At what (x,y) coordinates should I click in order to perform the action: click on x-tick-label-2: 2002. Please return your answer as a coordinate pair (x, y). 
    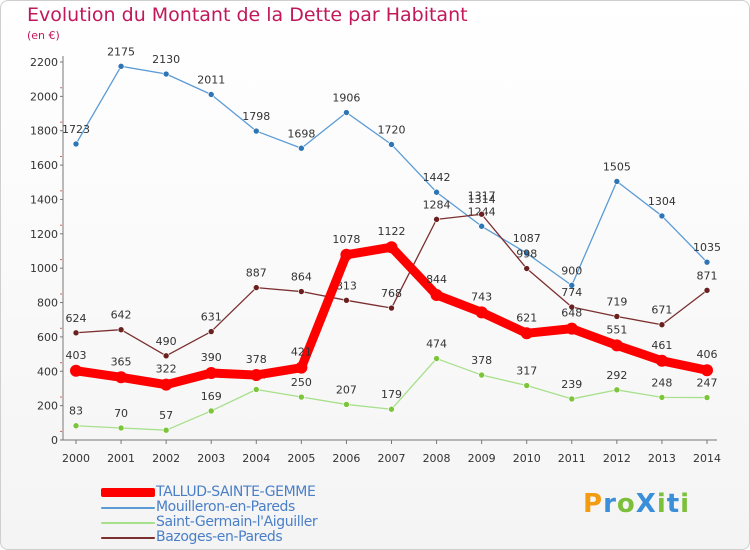
    Looking at the image, I should click on (166, 458).